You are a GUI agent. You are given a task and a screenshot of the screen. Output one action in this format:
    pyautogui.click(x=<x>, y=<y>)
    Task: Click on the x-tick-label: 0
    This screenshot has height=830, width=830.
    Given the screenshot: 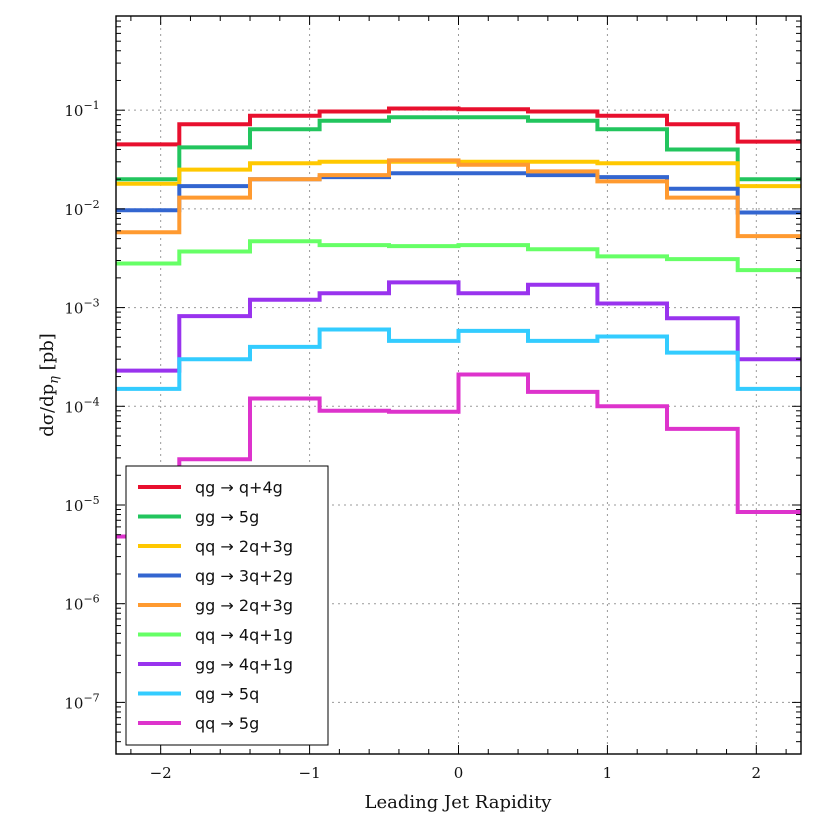 What is the action you would take?
    pyautogui.click(x=459, y=773)
    